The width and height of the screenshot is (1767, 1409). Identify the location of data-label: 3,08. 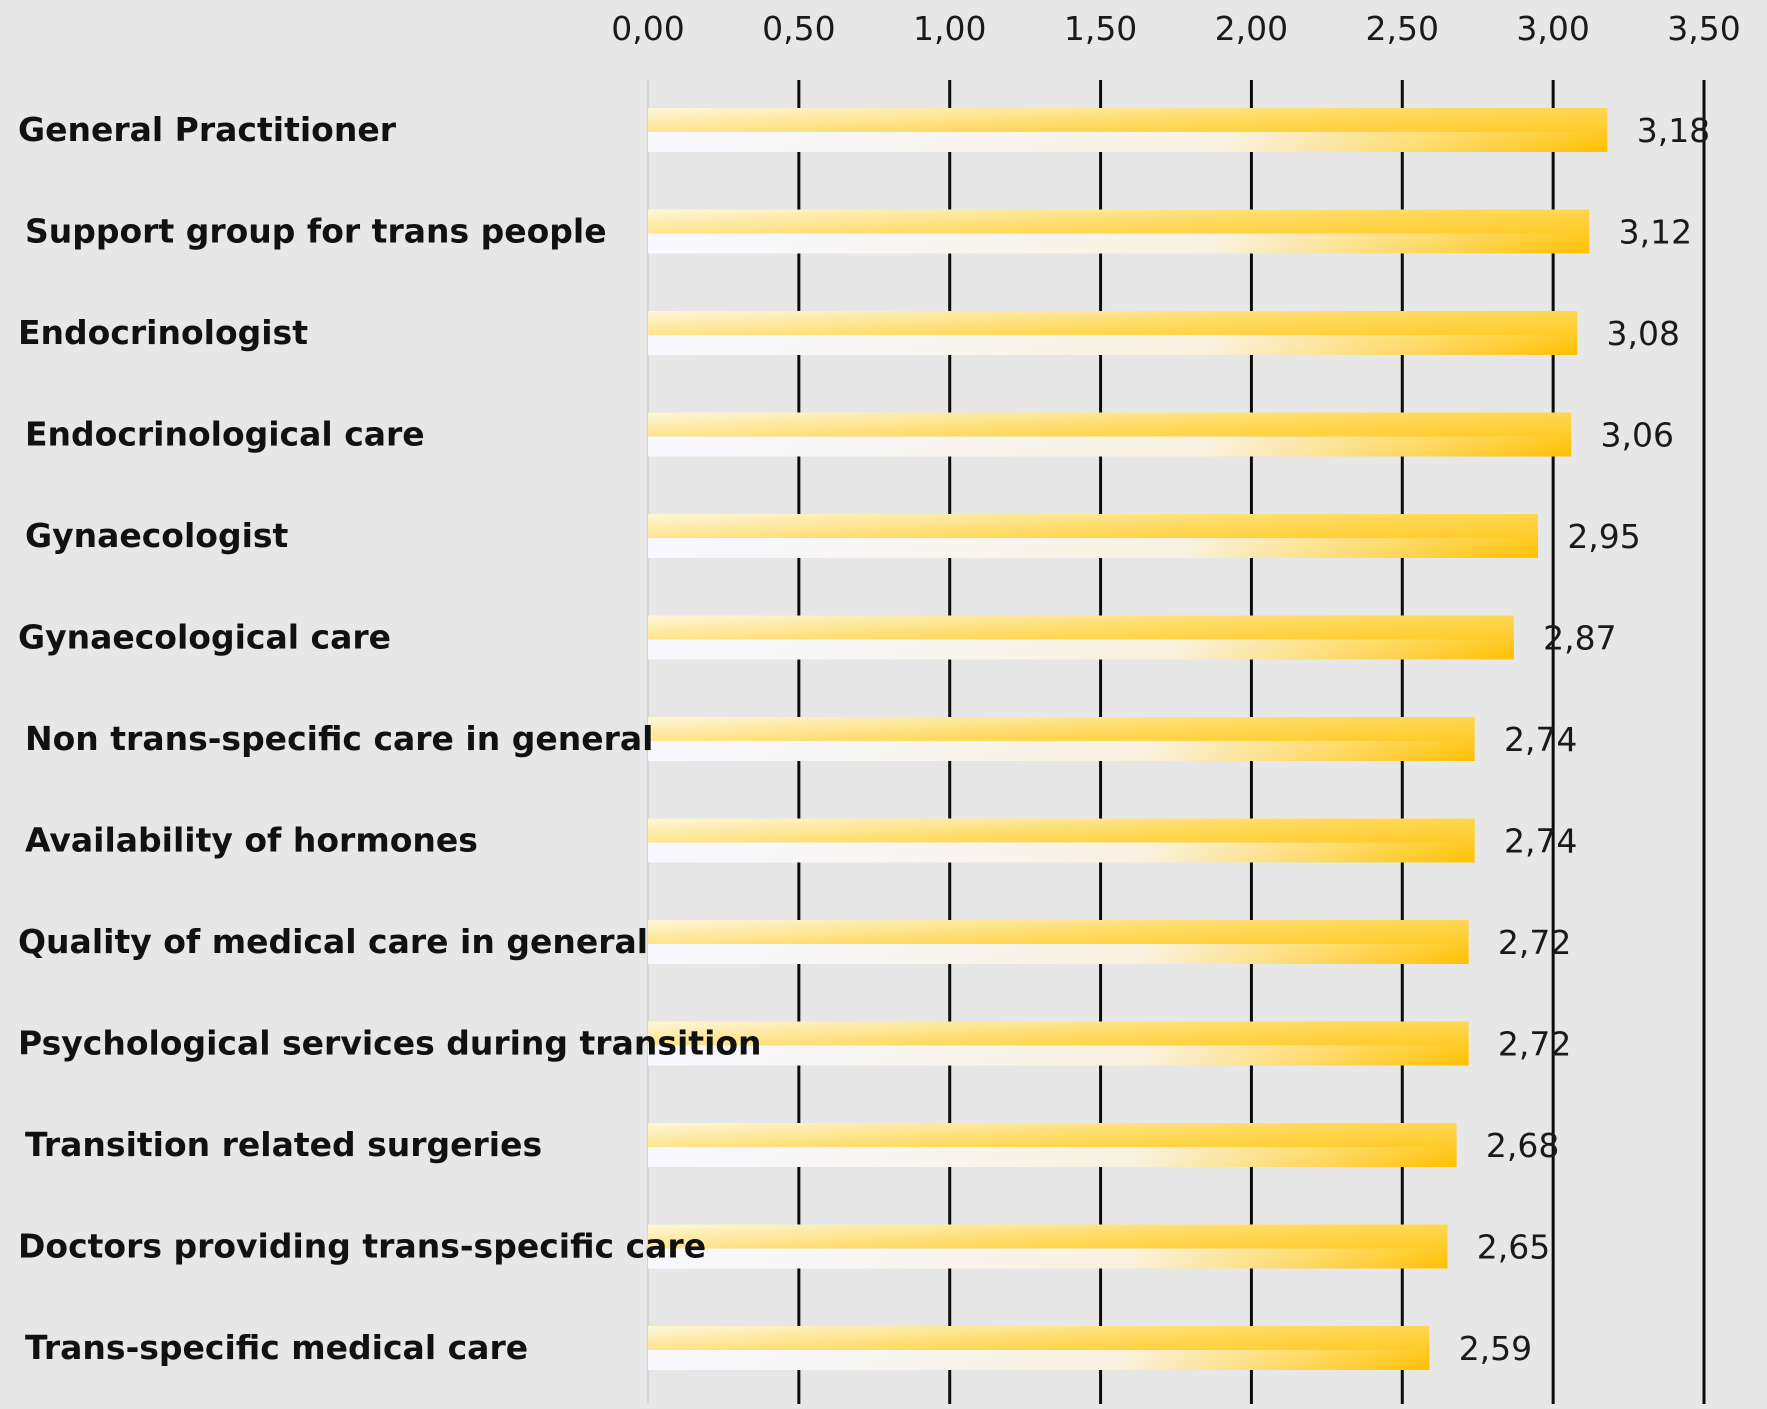
(1643, 333).